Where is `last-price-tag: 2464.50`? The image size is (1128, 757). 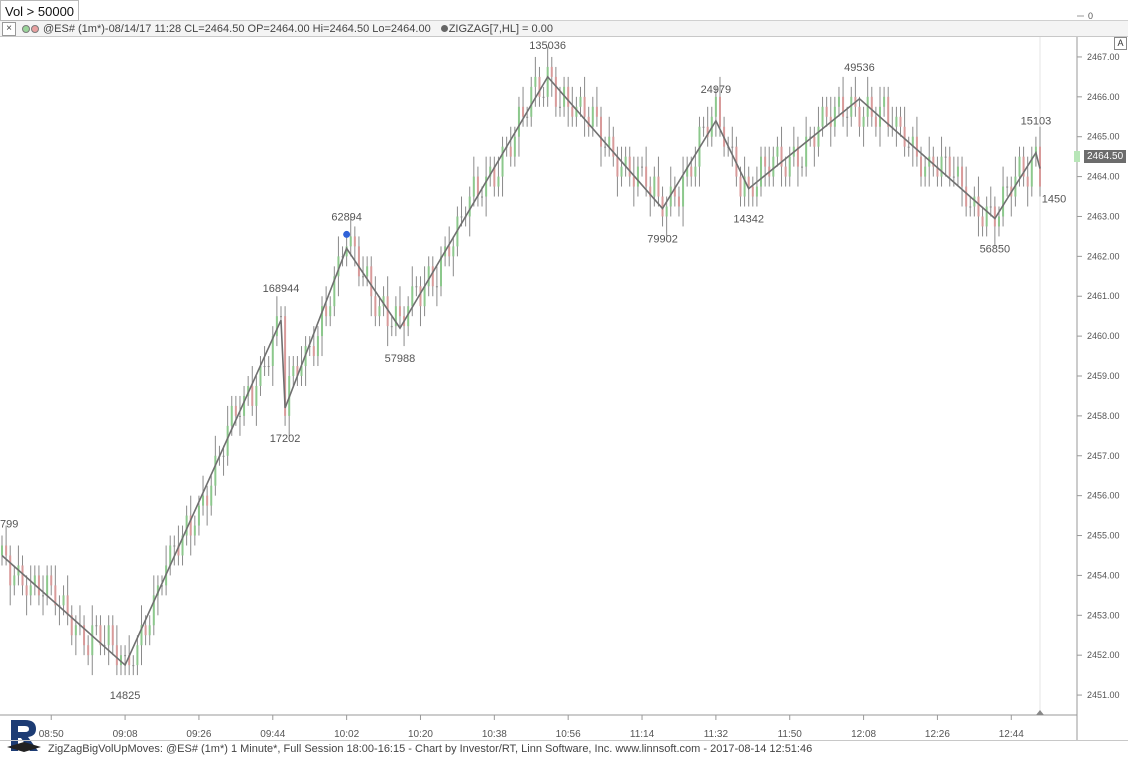
last-price-tag: 2464.50 is located at coordinates (1105, 156).